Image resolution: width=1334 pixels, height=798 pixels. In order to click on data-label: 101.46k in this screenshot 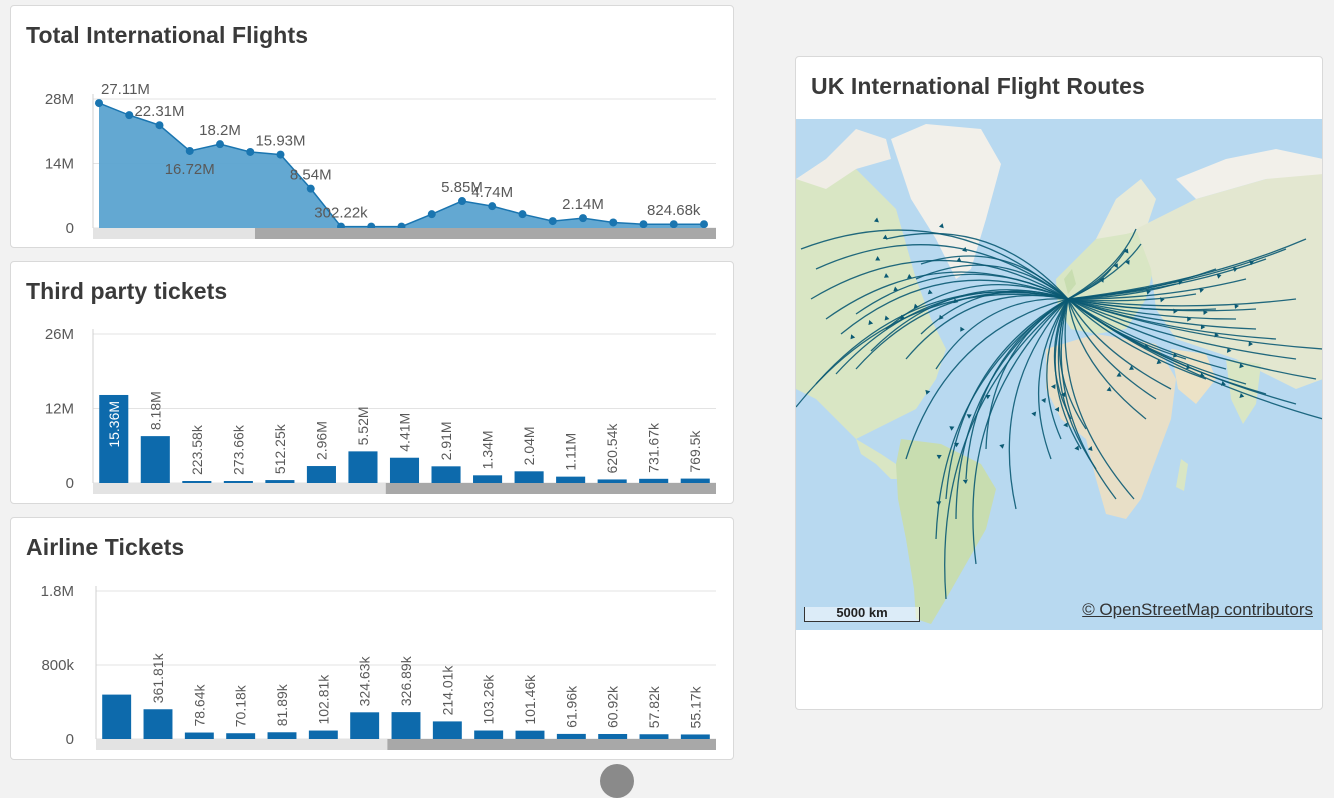, I will do `click(530, 699)`.